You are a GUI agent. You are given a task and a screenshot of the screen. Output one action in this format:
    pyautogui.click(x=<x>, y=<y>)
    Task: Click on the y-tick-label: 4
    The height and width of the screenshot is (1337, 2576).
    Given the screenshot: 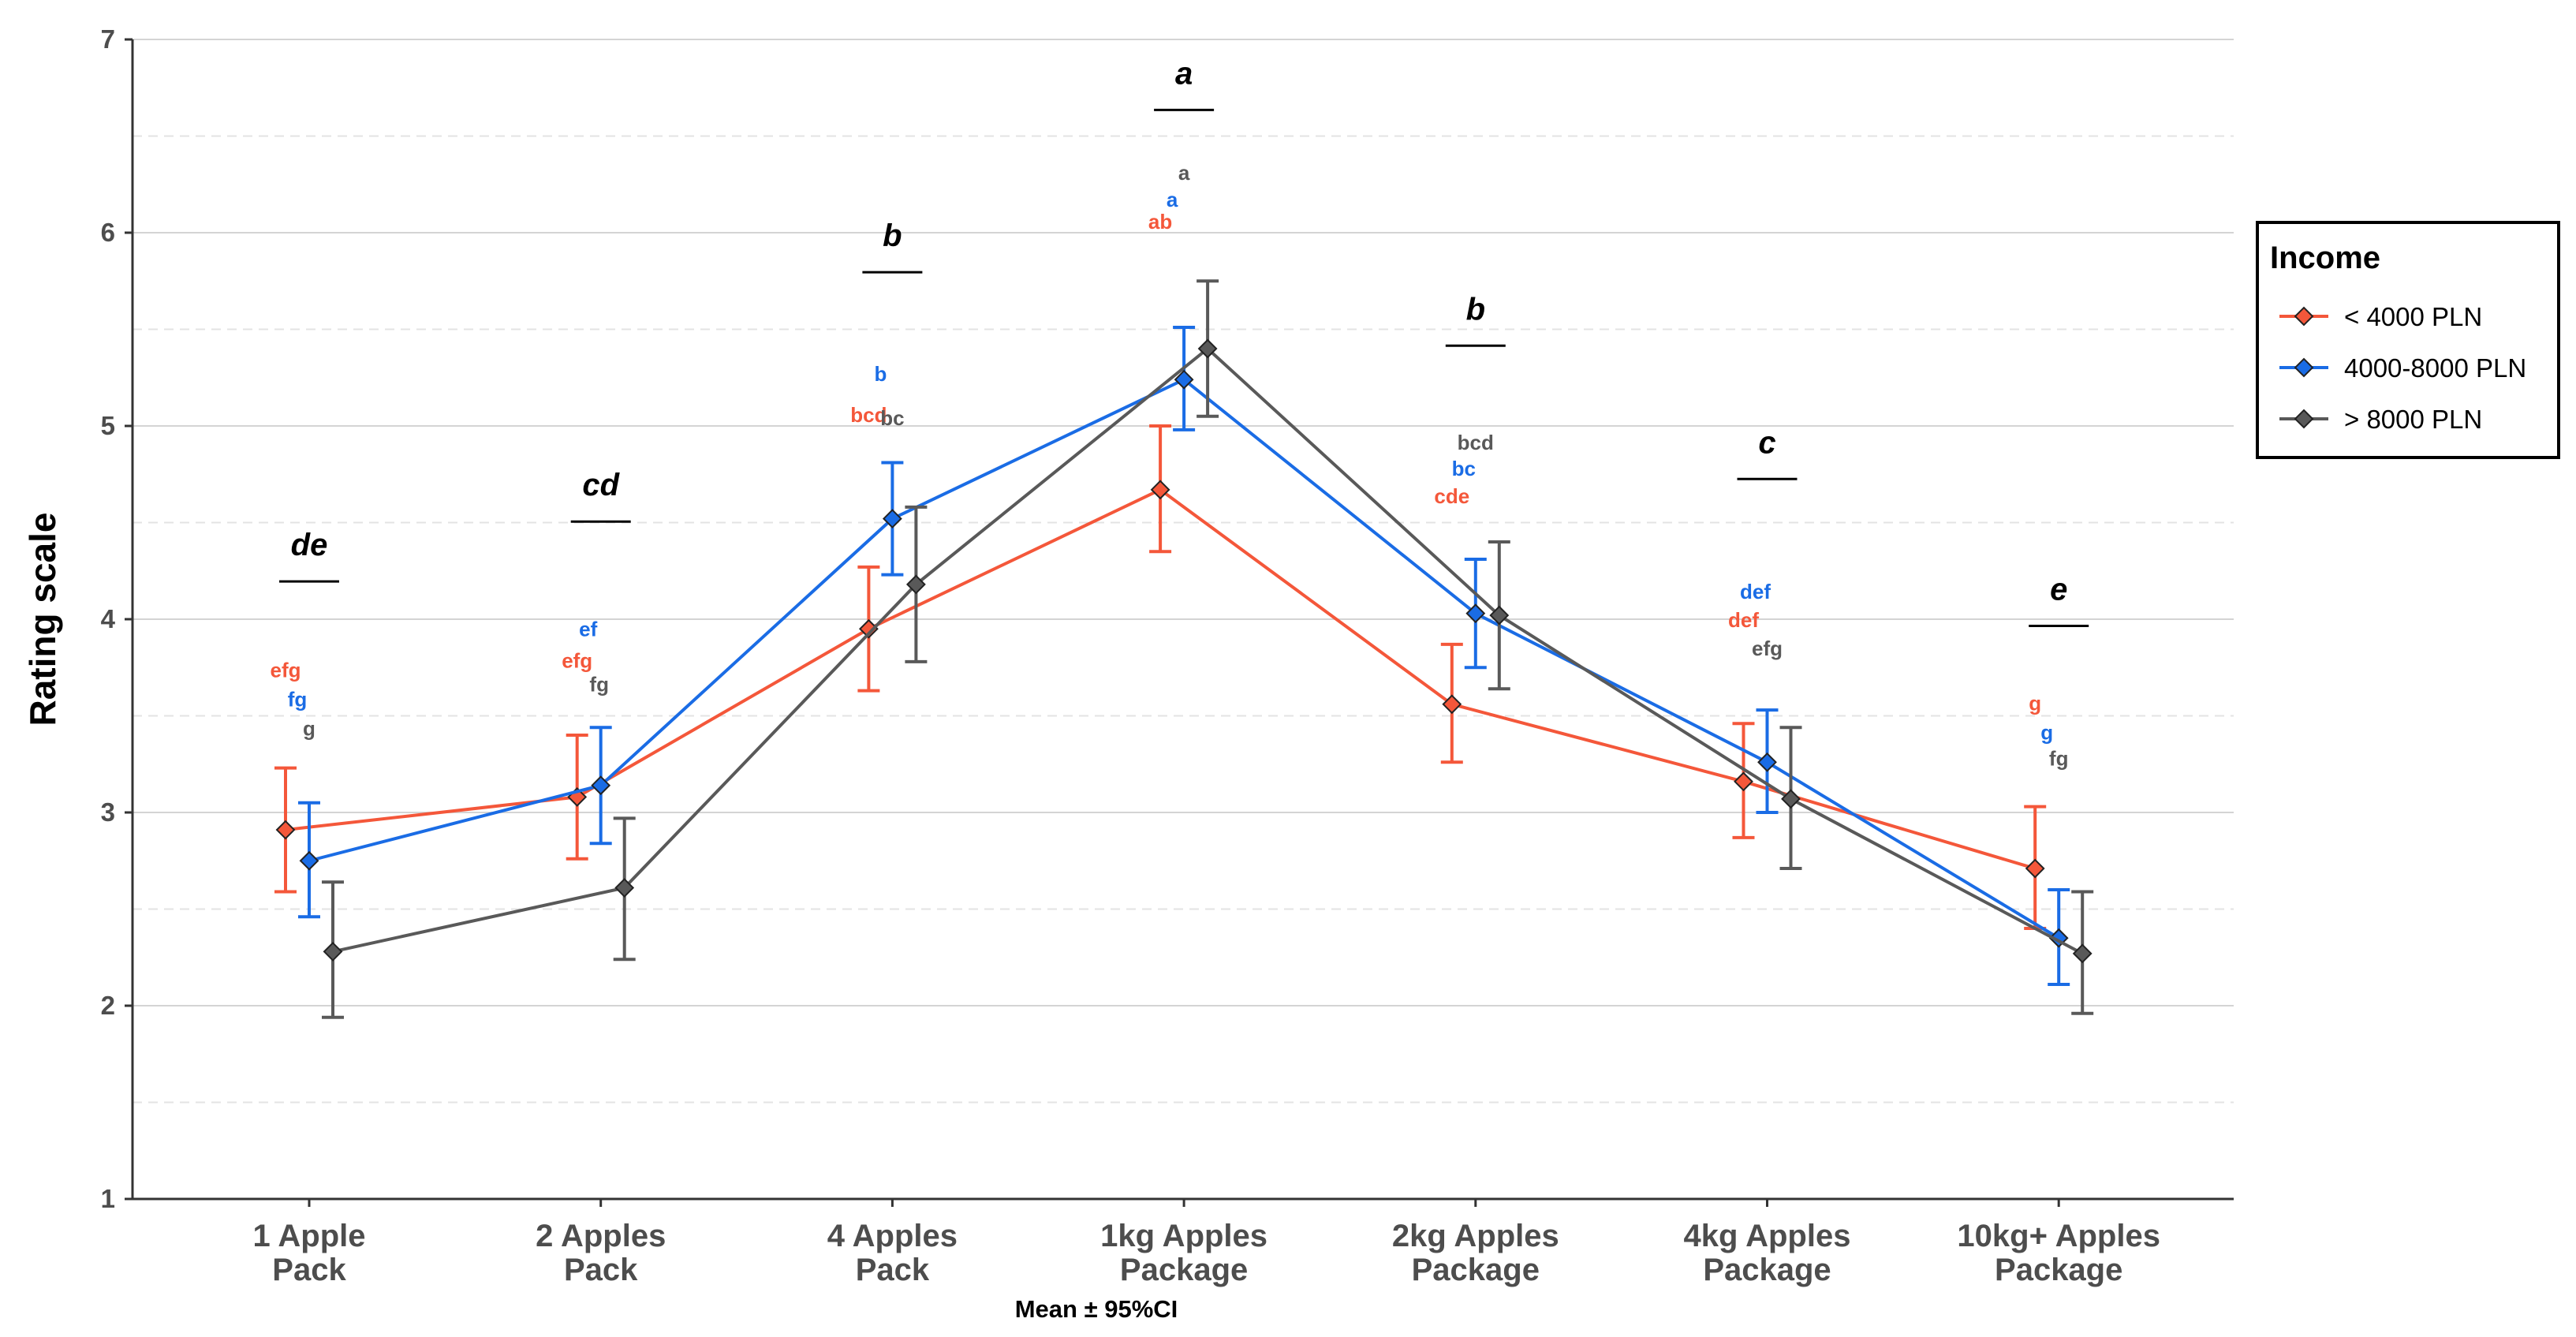 What is the action you would take?
    pyautogui.click(x=108, y=618)
    